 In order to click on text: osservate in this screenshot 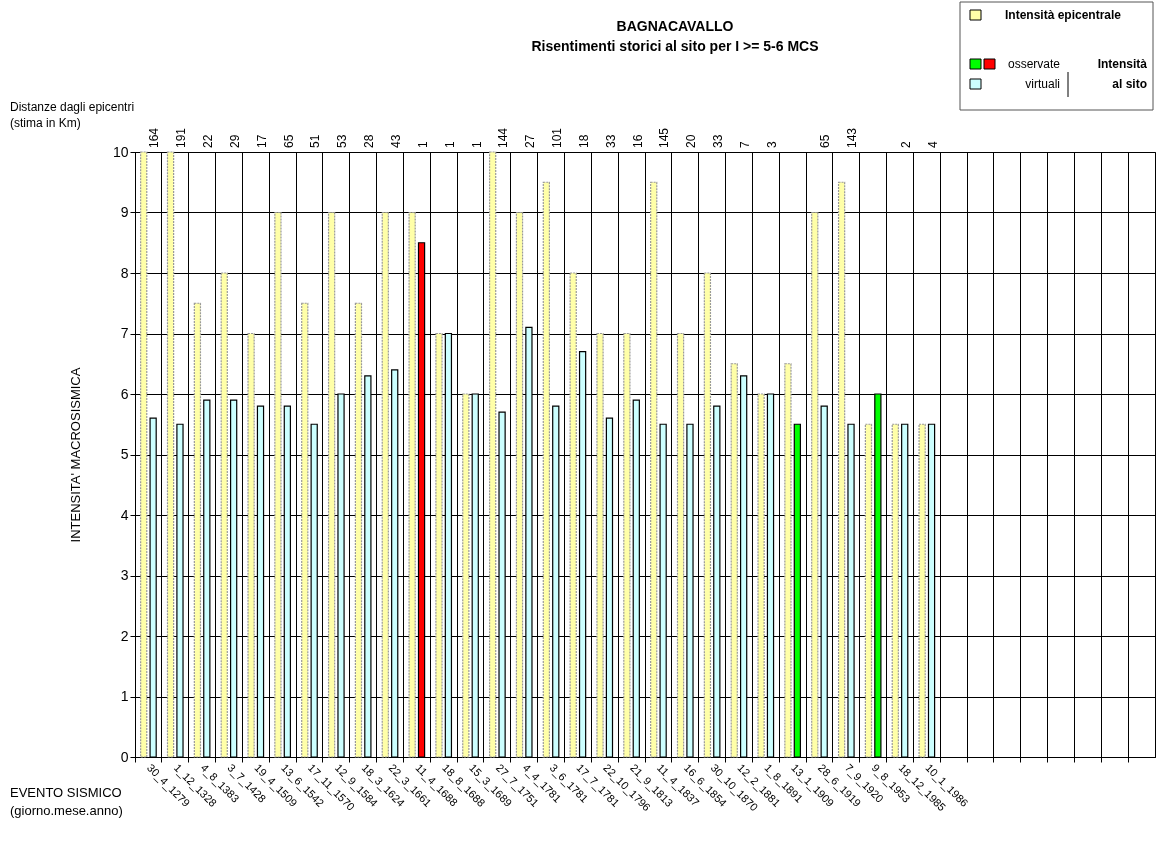, I will do `click(1034, 64)`.